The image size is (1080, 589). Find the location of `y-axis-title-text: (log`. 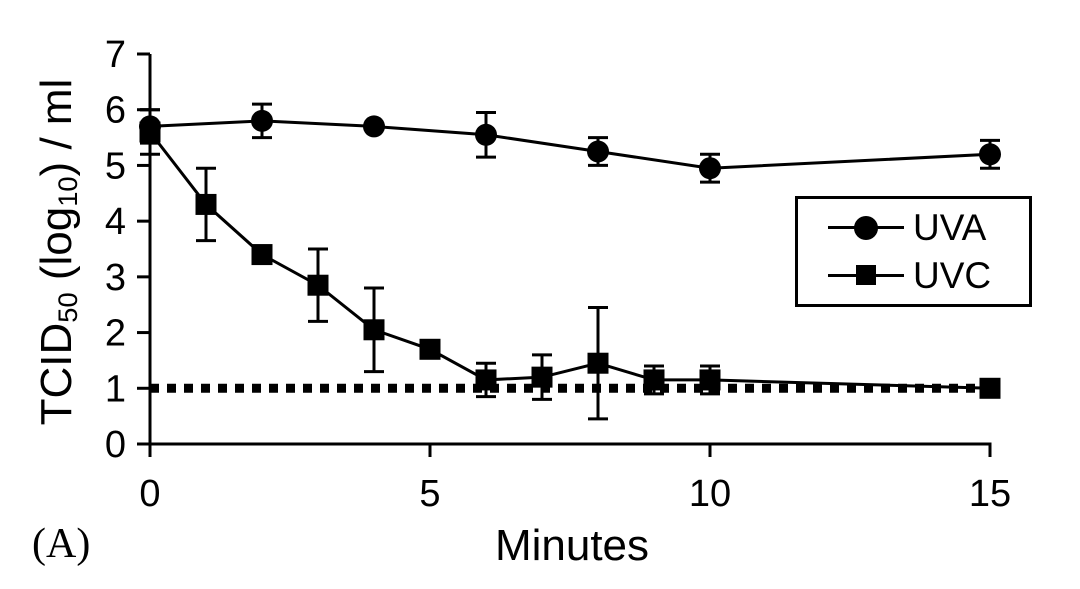

y-axis-title-text: (log is located at coordinates (56, 249).